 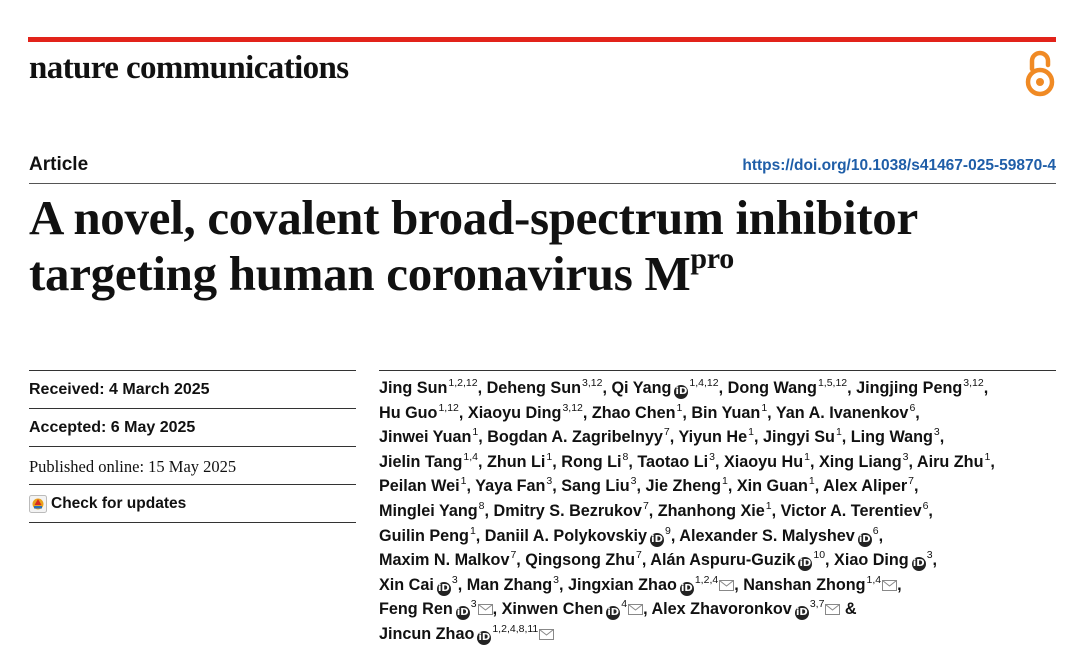 I want to click on author: Alexander S. Malyshev iD6, so click(x=779, y=536).